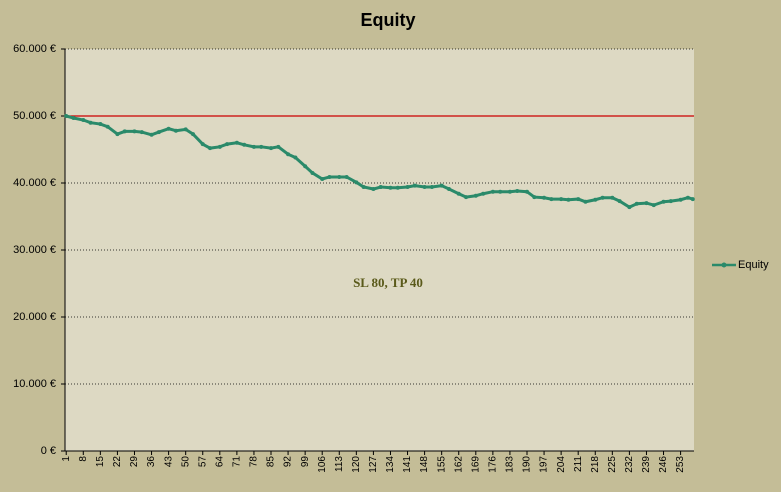 This screenshot has width=781, height=492. I want to click on x-tick-label: 218, so click(595, 464).